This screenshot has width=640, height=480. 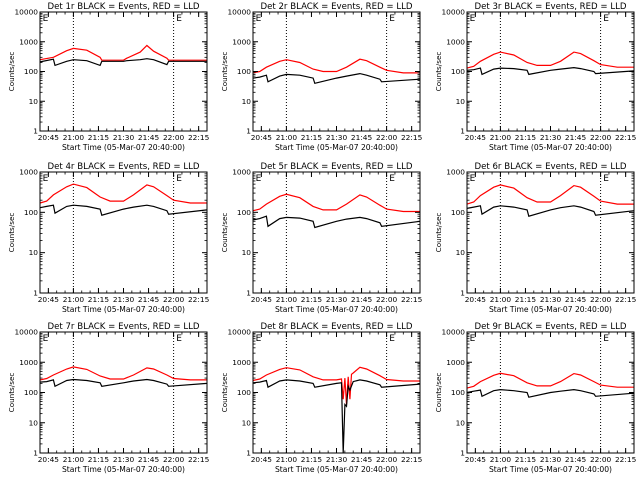 I want to click on panel-title: Det 2r BLACK = Events, RED = LLD, so click(x=336, y=7).